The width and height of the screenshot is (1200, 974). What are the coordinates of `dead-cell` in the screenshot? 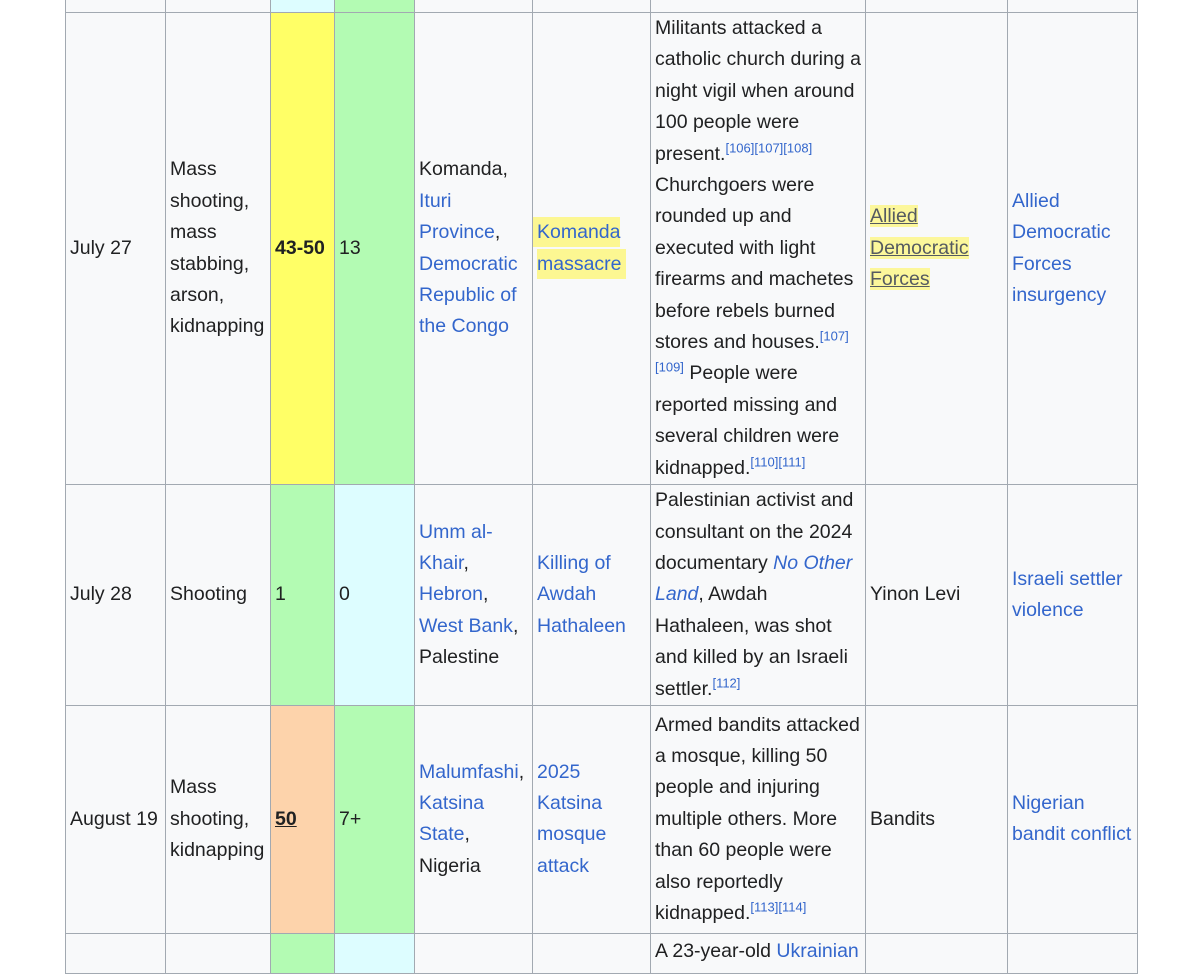 It's located at (302, 6).